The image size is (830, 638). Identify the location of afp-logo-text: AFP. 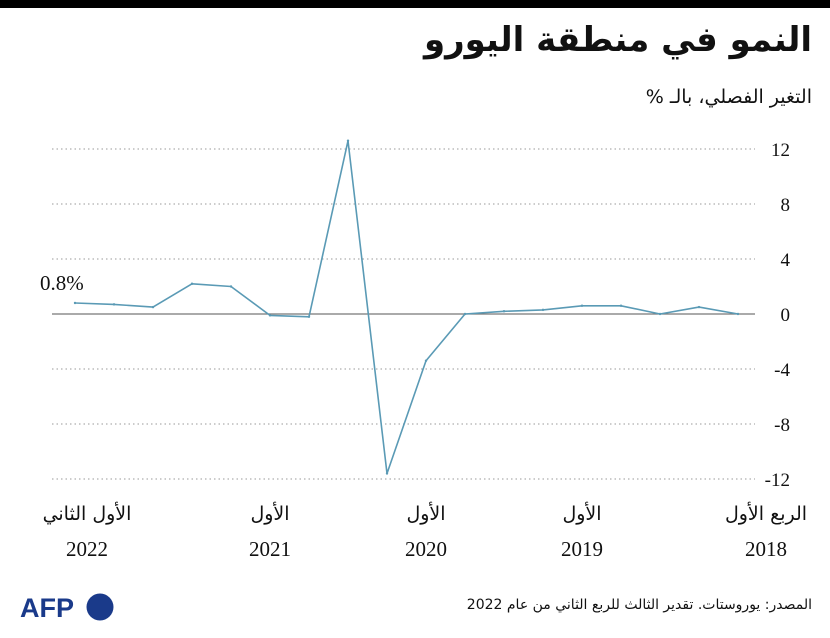
(47, 608).